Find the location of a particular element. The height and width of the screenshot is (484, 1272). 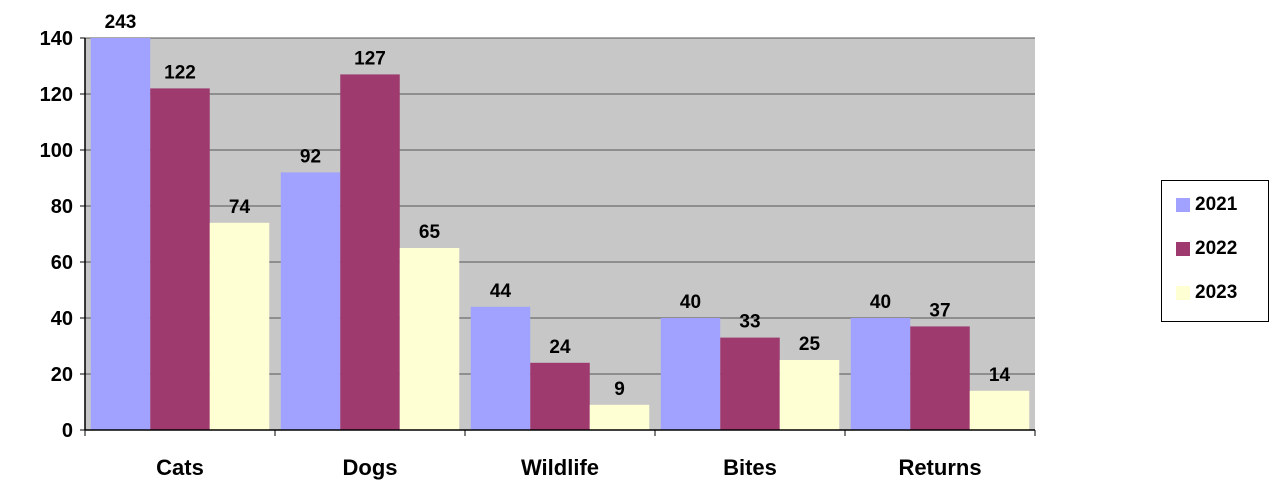

legend-item-2022: 2022 is located at coordinates (1206, 249).